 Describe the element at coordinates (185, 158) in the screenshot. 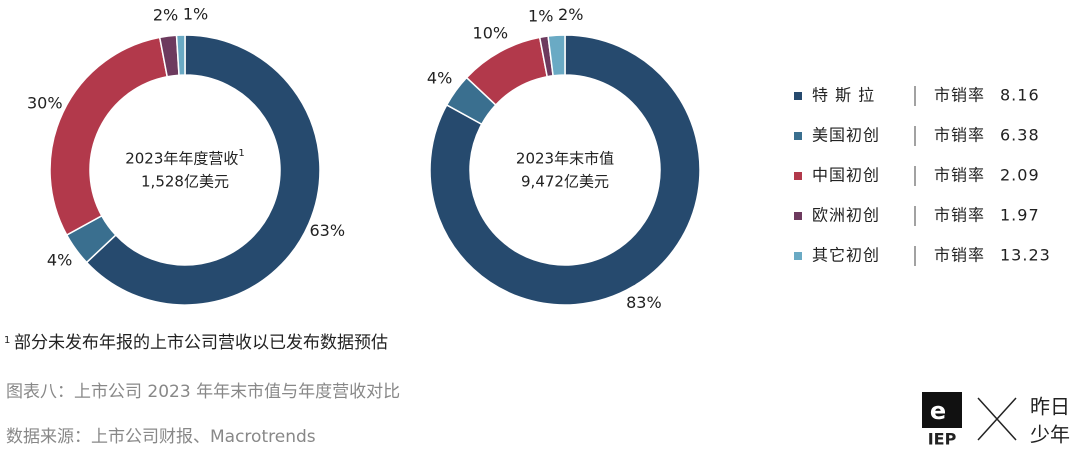

I see `center-text: 2023年年度营收1` at that location.